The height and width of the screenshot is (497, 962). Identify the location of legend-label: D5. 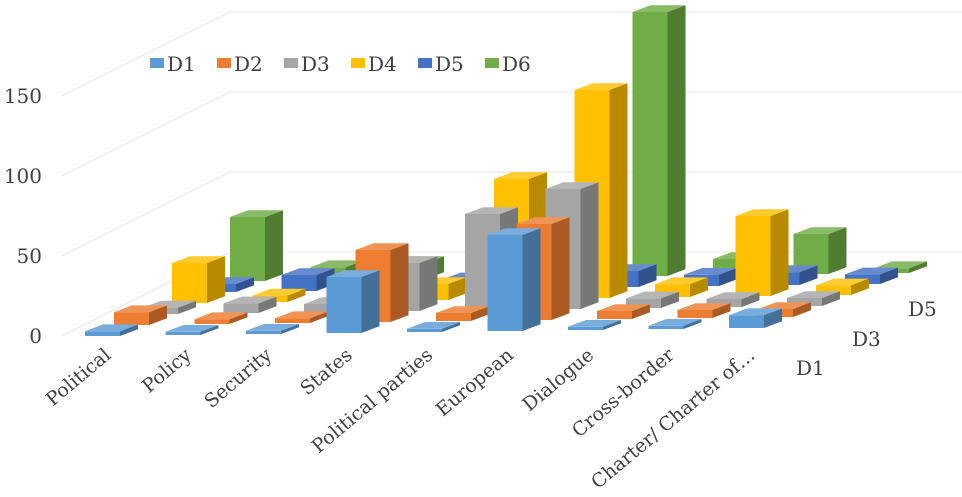
(449, 64).